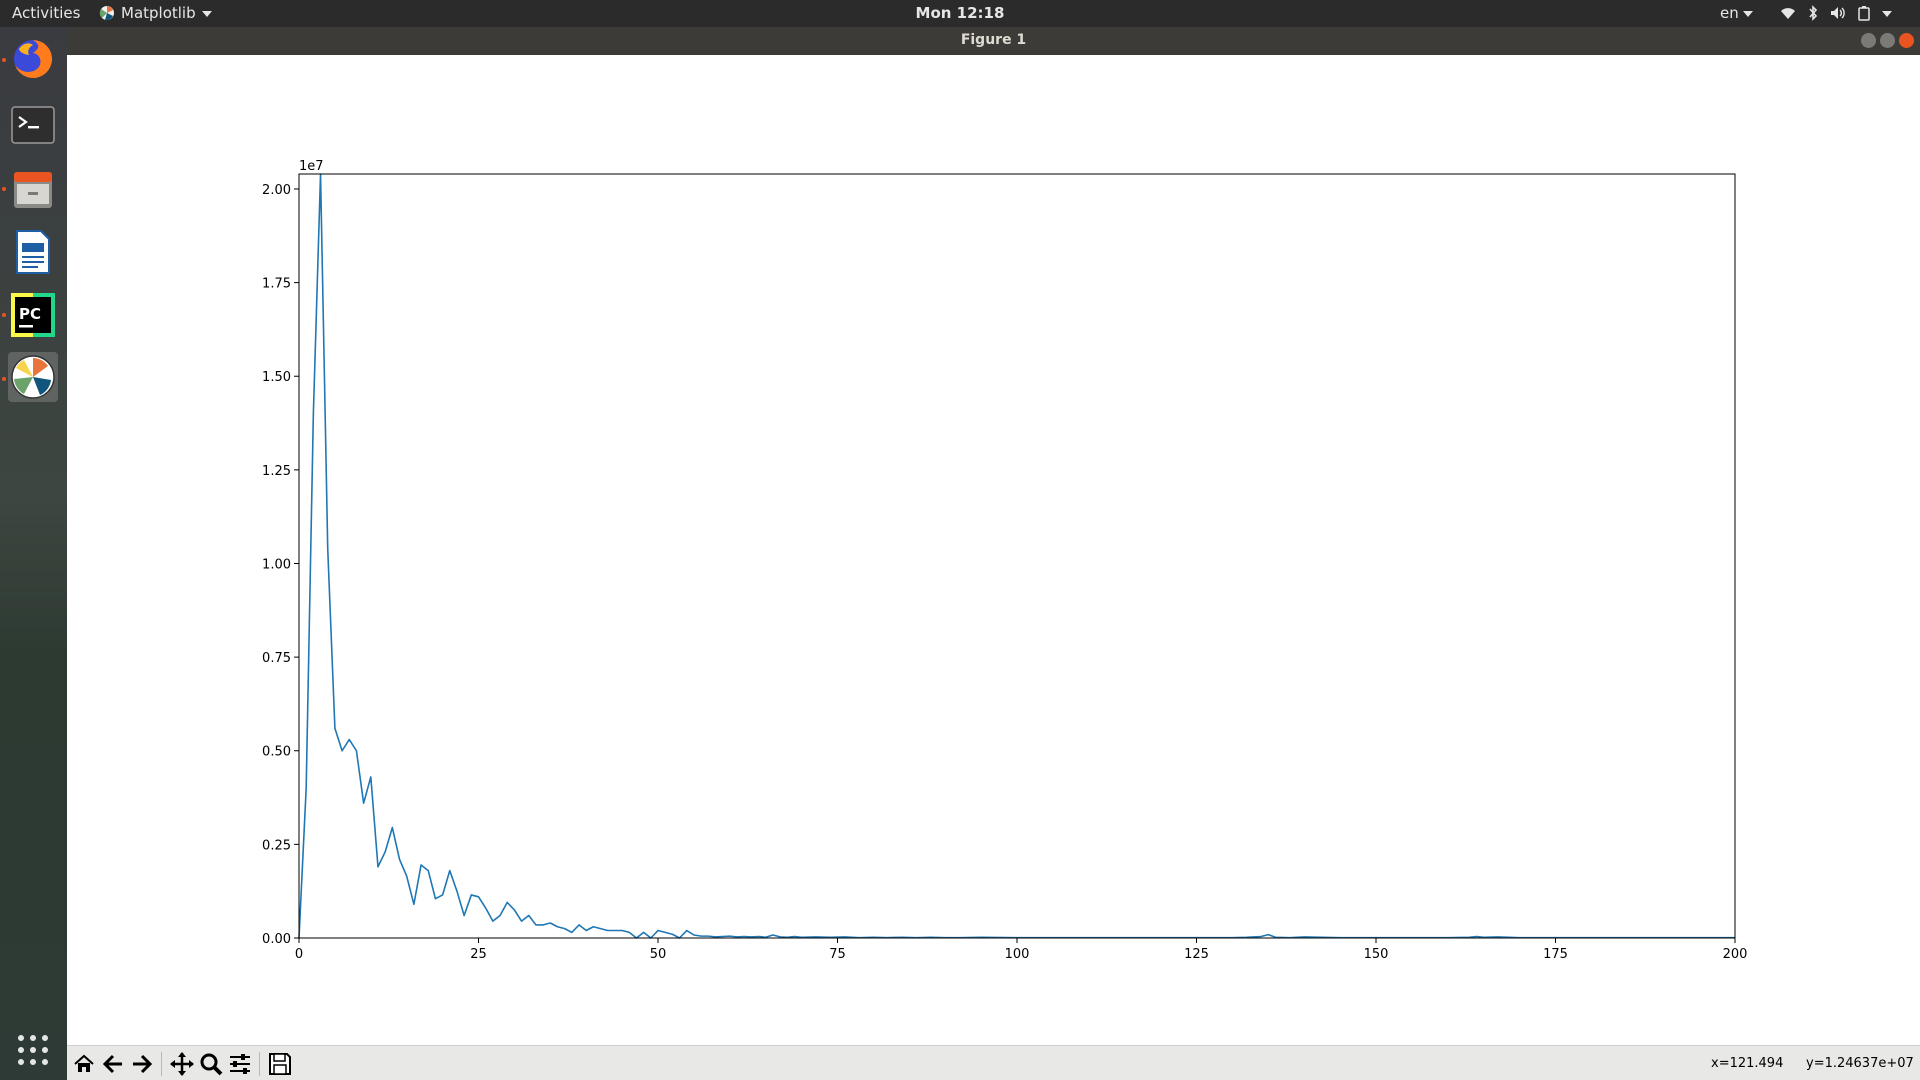 The width and height of the screenshot is (1920, 1080). Describe the element at coordinates (1196, 954) in the screenshot. I see `x-tick-label: 125` at that location.